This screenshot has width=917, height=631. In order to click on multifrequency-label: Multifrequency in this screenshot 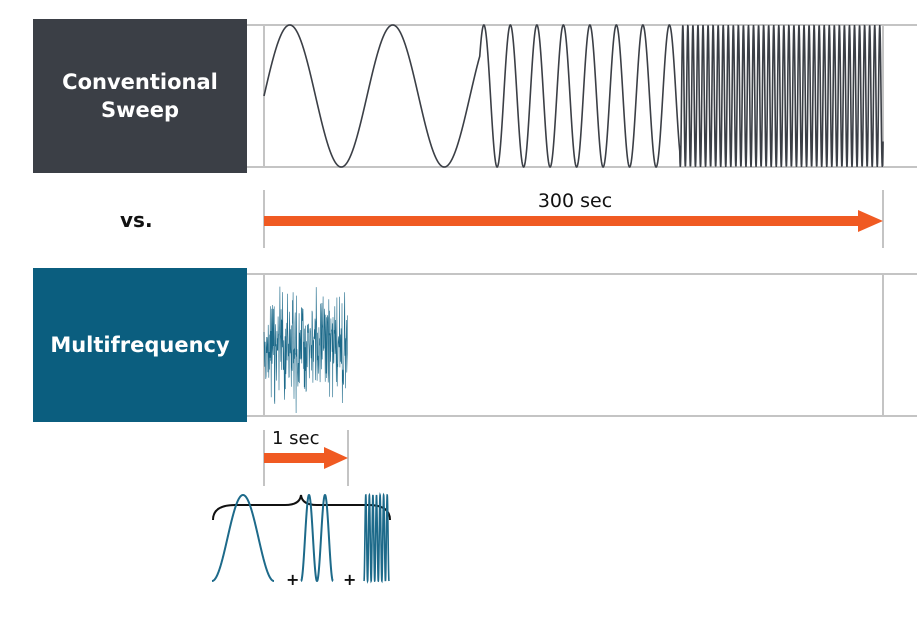, I will do `click(140, 345)`.